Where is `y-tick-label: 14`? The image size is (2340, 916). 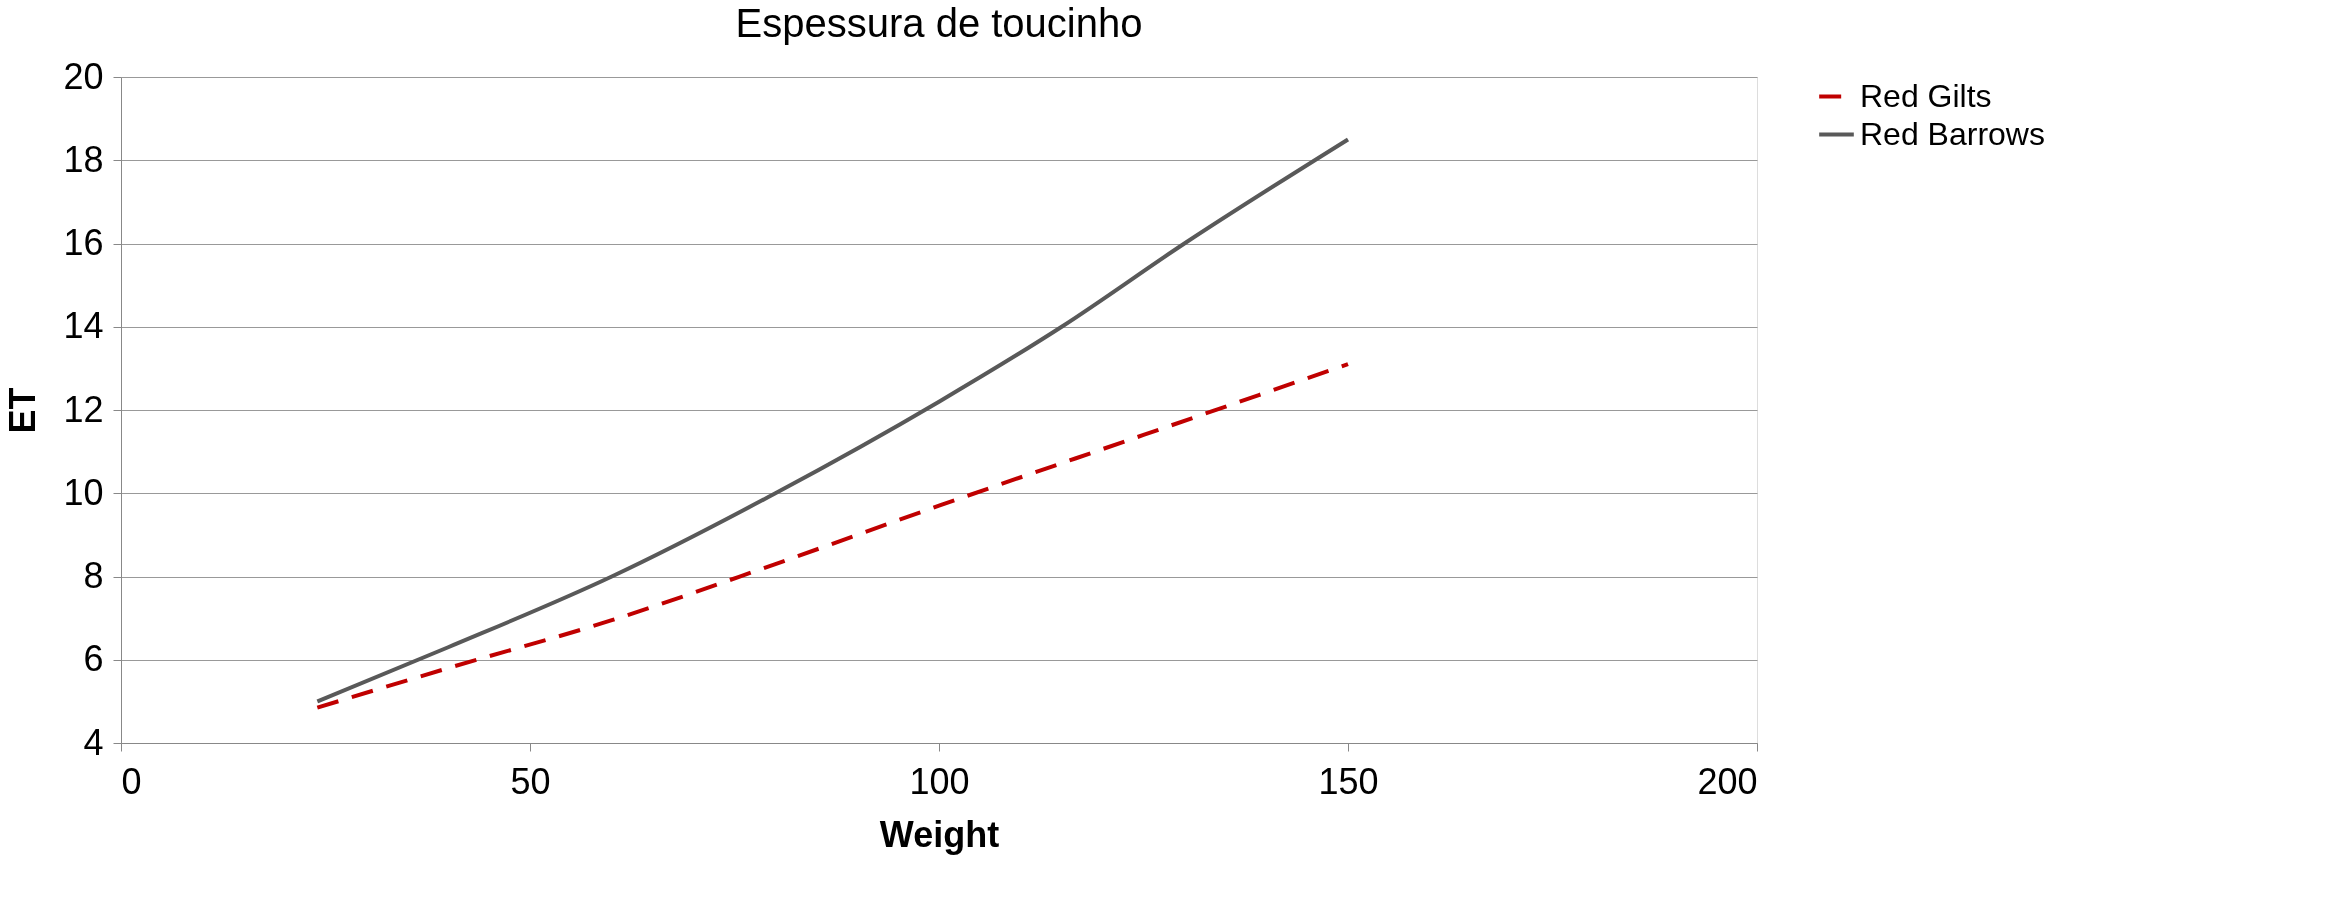
y-tick-label: 14 is located at coordinates (83, 326).